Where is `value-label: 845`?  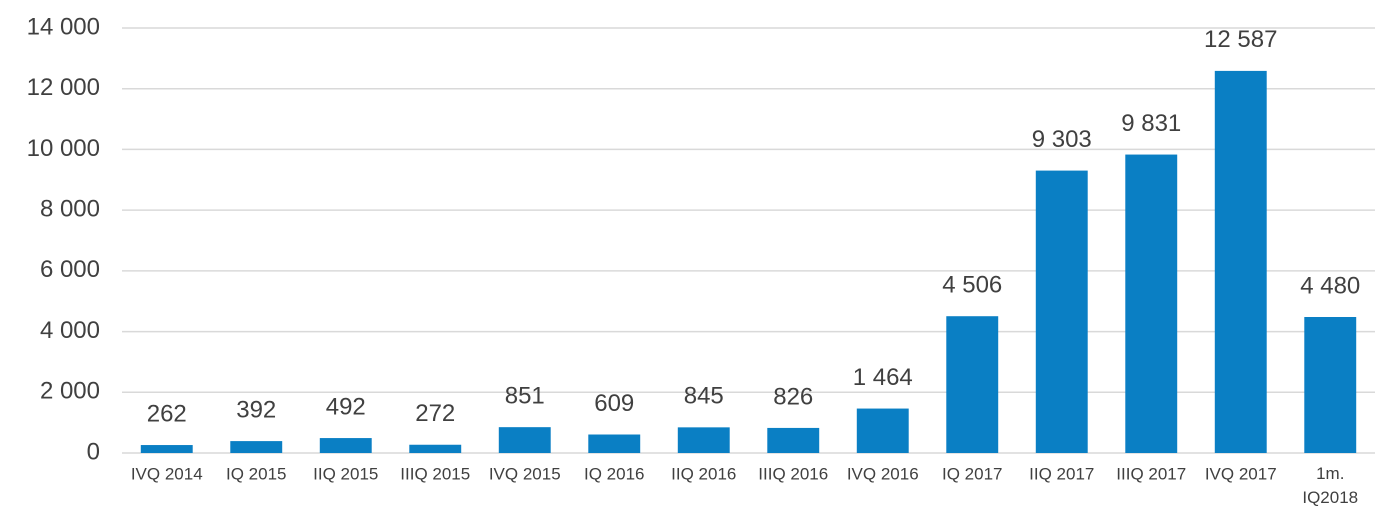
value-label: 845 is located at coordinates (704, 396).